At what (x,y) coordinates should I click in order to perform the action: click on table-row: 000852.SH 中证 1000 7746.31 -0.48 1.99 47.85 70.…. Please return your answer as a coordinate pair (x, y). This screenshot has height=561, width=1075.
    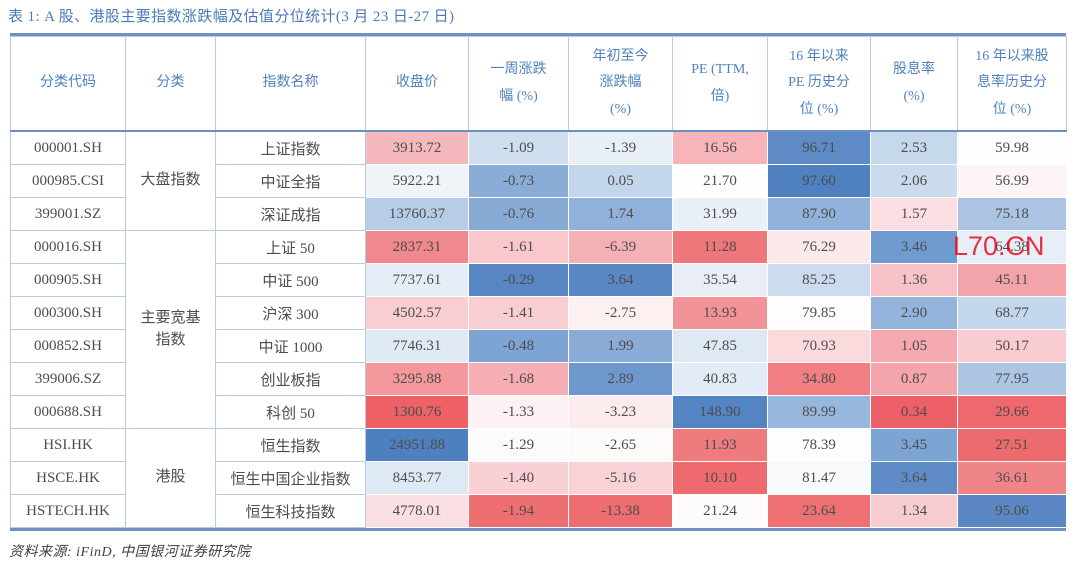
    Looking at the image, I should click on (538, 346).